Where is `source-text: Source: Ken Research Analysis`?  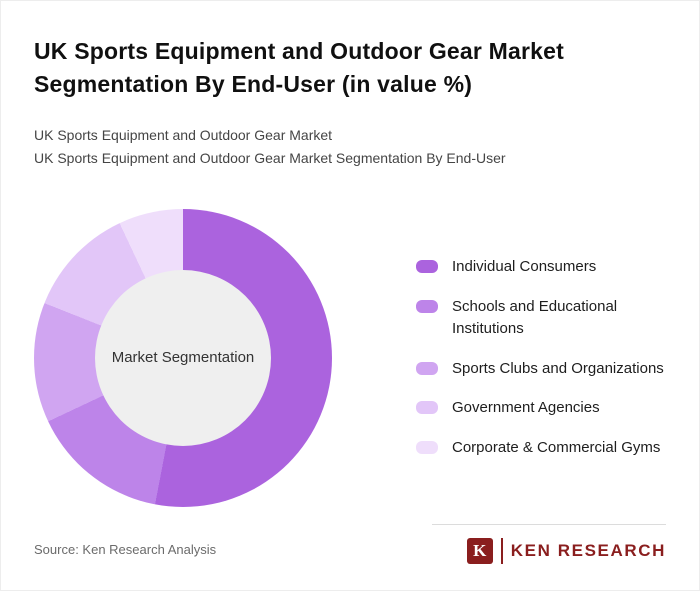
source-text: Source: Ken Research Analysis is located at coordinates (125, 549).